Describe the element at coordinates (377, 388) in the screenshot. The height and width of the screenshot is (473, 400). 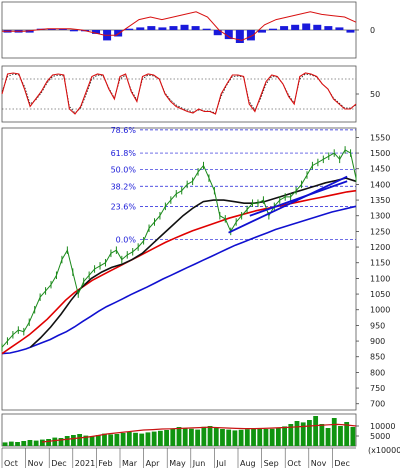
I see `price-y-label: 750` at that location.